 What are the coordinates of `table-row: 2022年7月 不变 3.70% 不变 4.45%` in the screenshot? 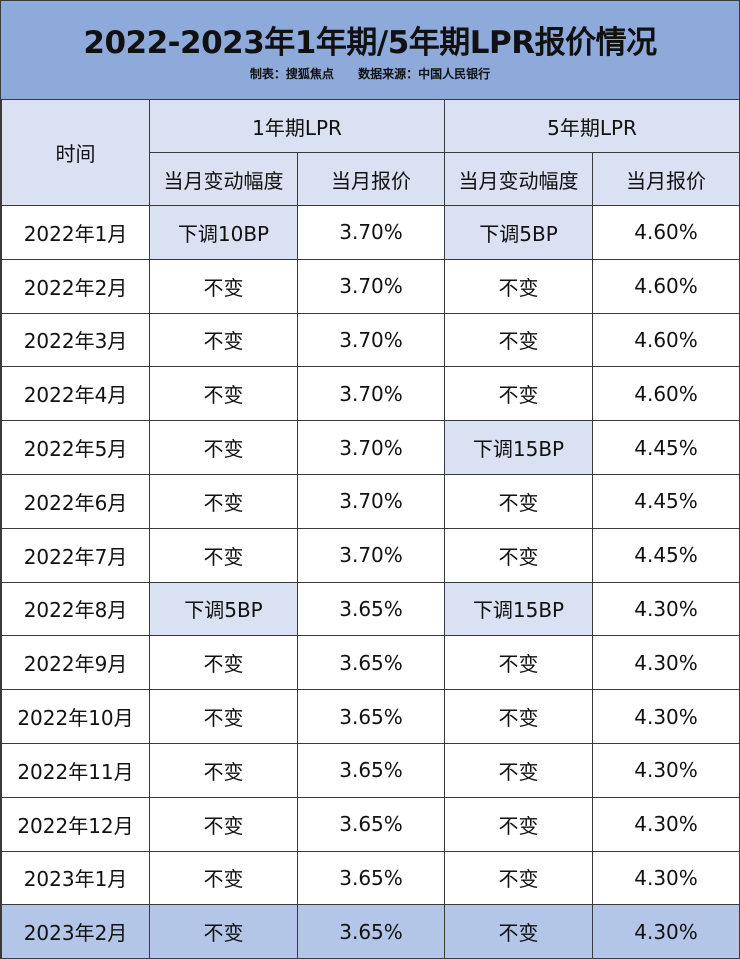 It's located at (370, 555).